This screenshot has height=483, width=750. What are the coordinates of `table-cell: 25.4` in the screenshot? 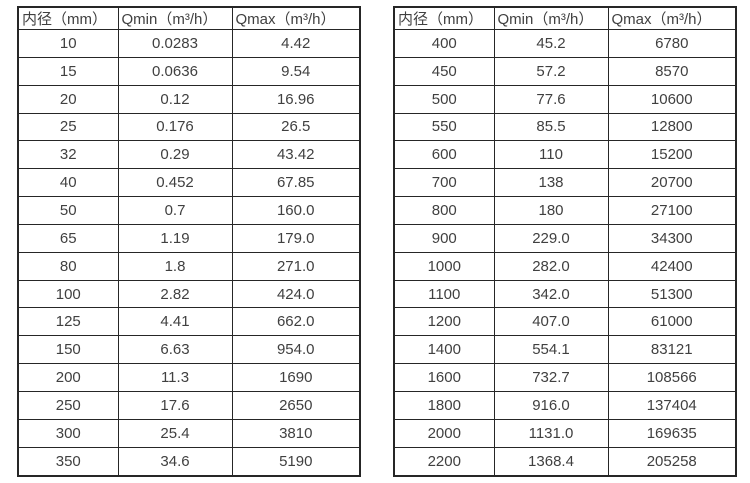 It's located at (175, 433).